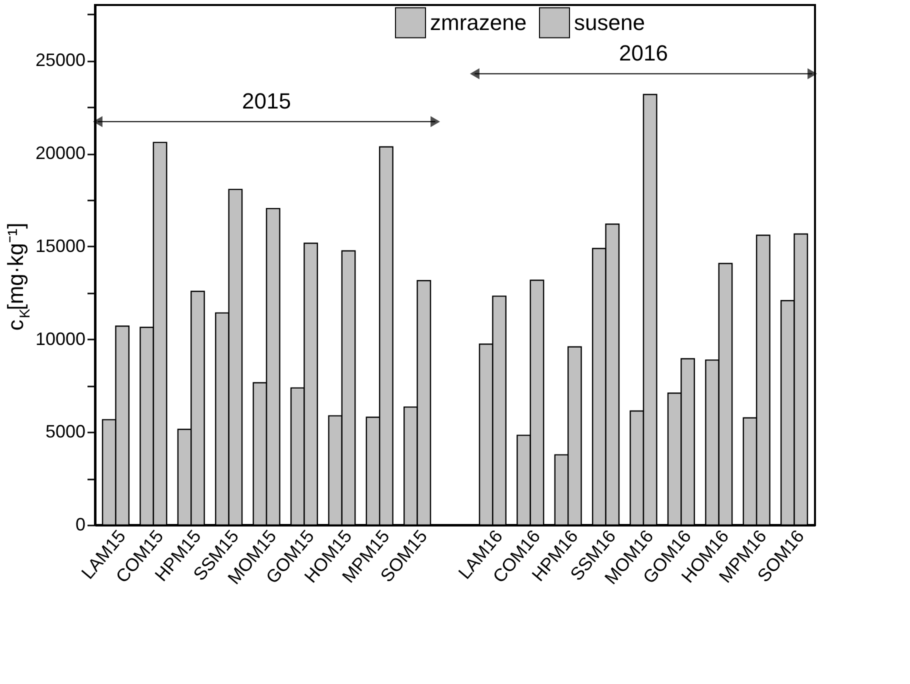  What do you see at coordinates (65, 432) in the screenshot?
I see `y-tick-label: 5000` at bounding box center [65, 432].